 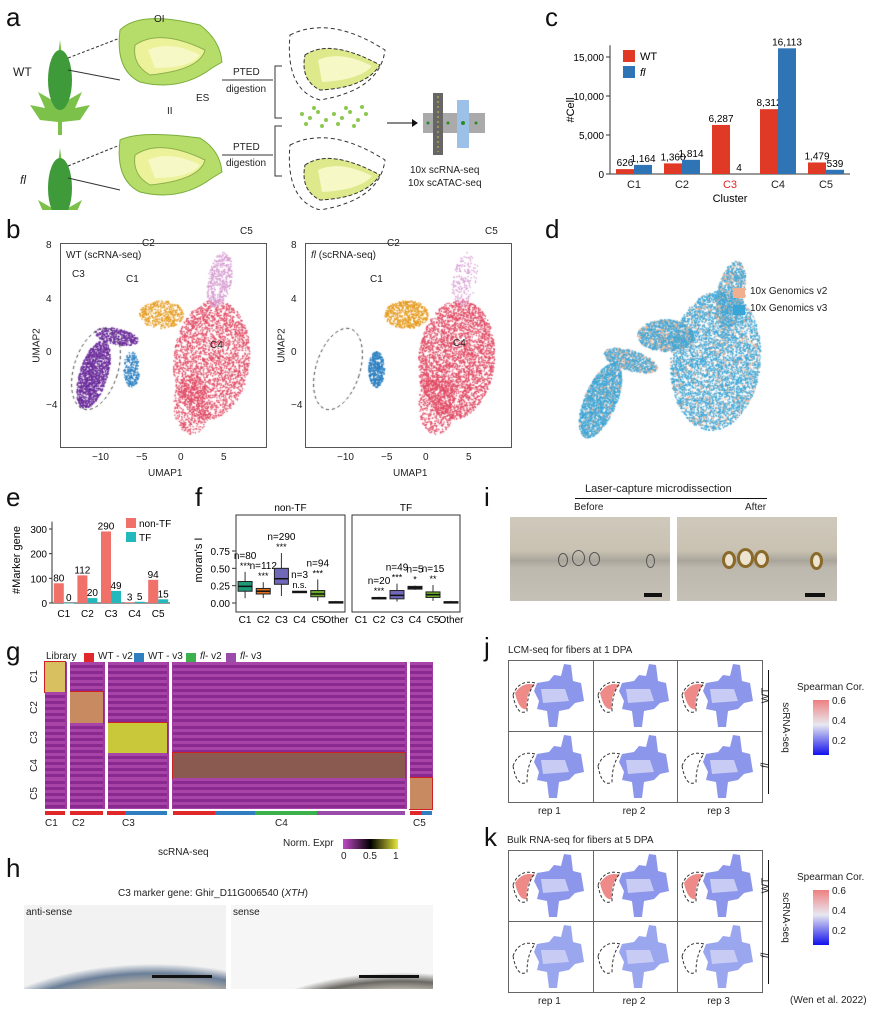 What do you see at coordinates (246, 912) in the screenshot?
I see `ish-sense-label: sense` at bounding box center [246, 912].